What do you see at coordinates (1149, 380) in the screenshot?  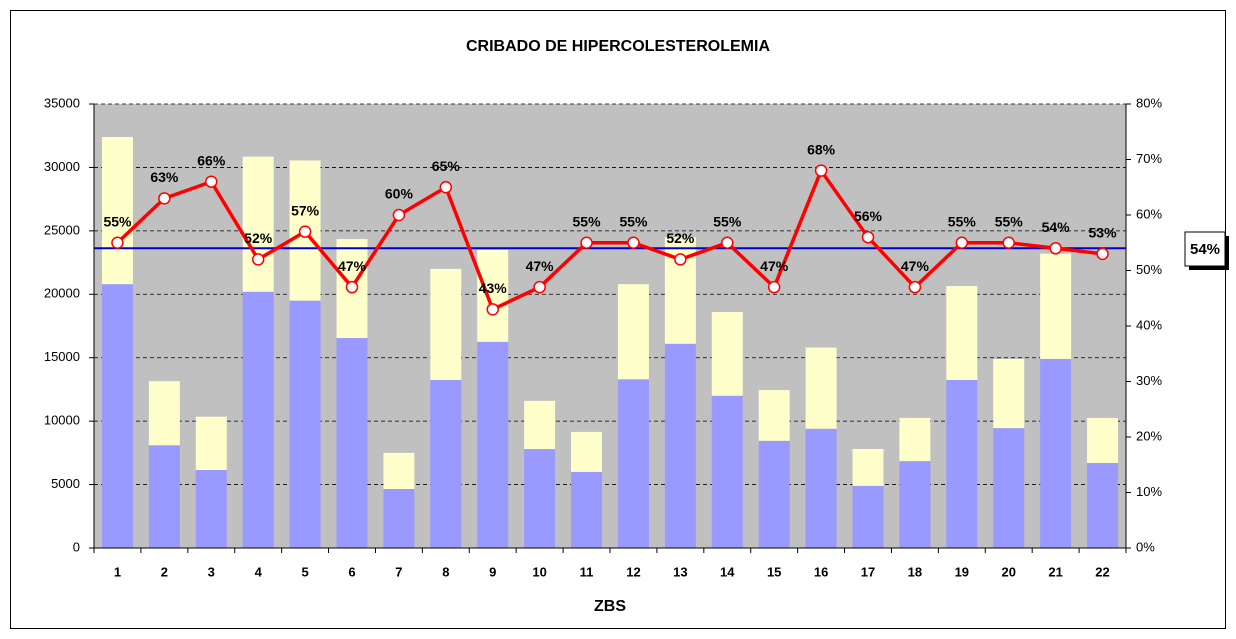 I see `y2-tick-label: 30%` at bounding box center [1149, 380].